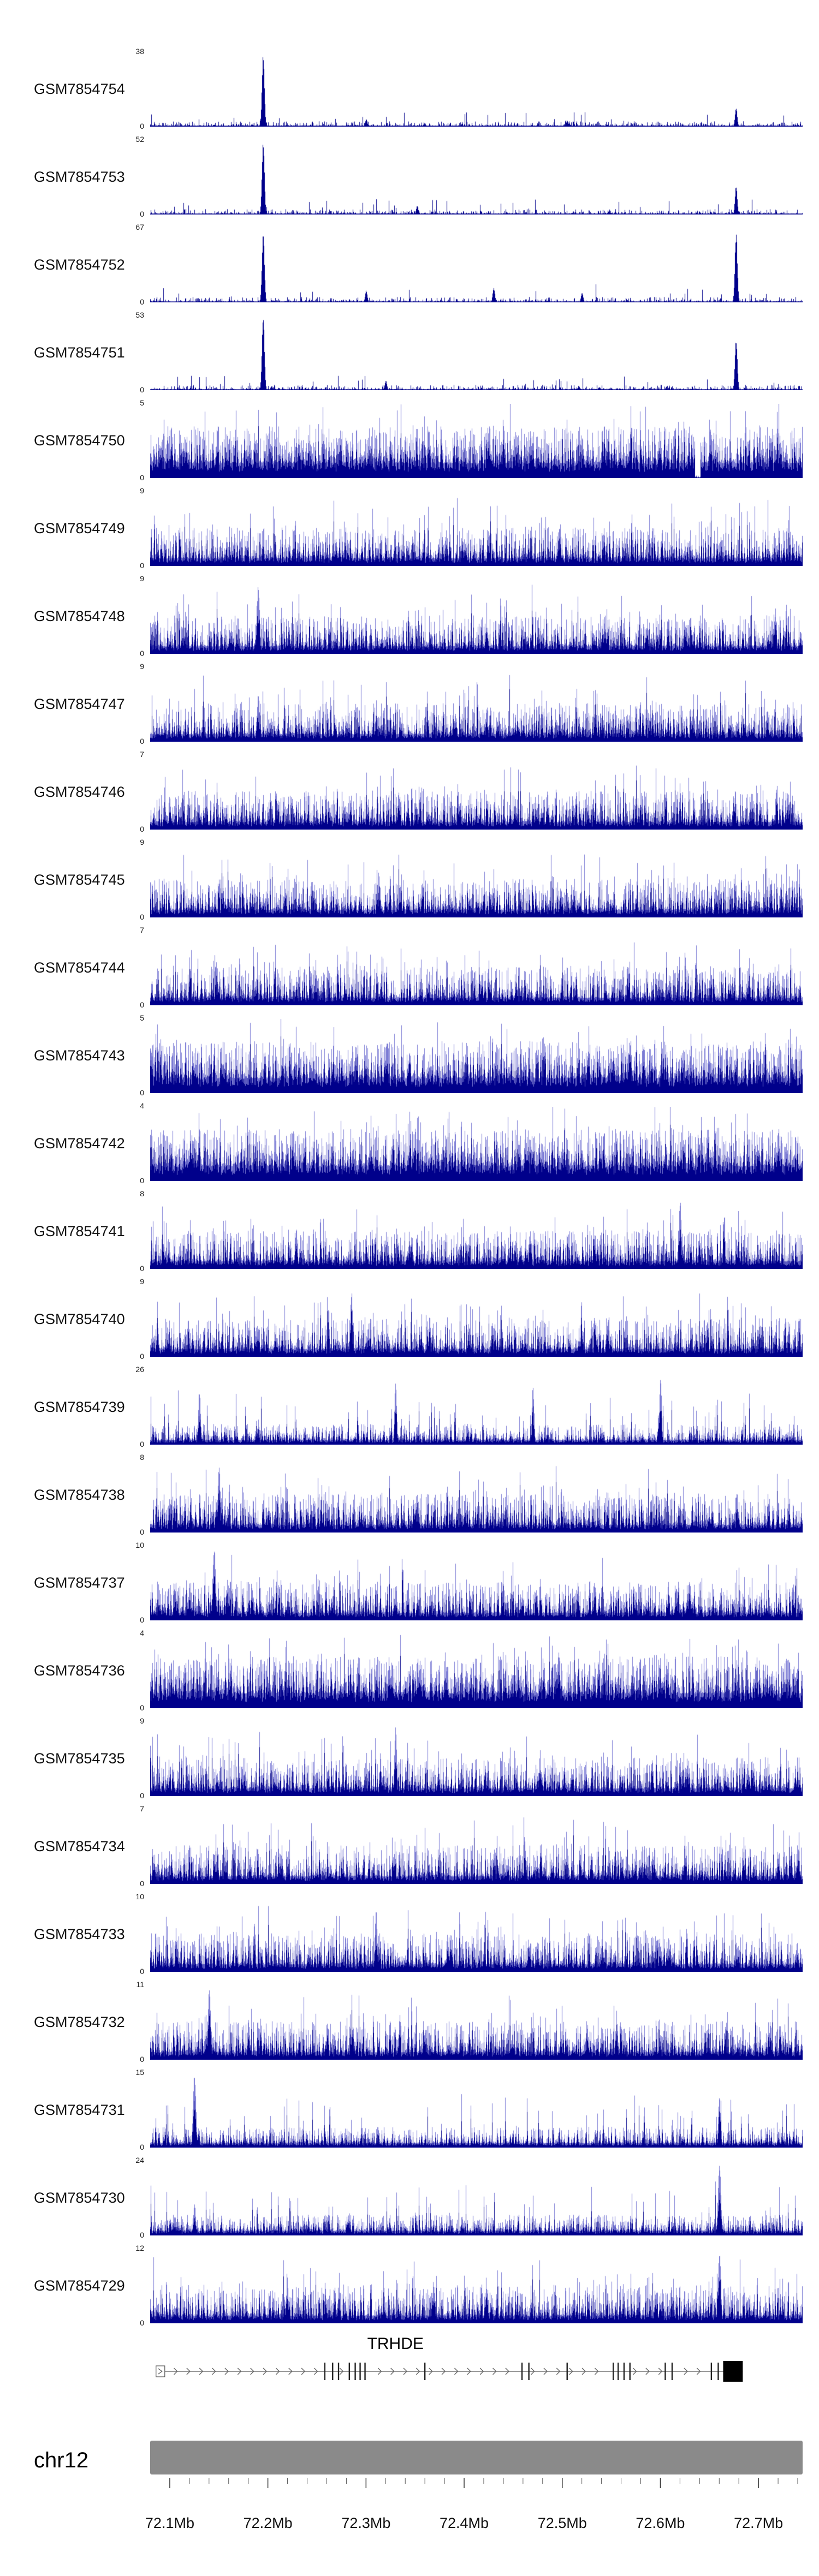 This screenshot has height=2576, width=819. What do you see at coordinates (79, 1758) in the screenshot?
I see `track-sample-label: GSM7854735` at bounding box center [79, 1758].